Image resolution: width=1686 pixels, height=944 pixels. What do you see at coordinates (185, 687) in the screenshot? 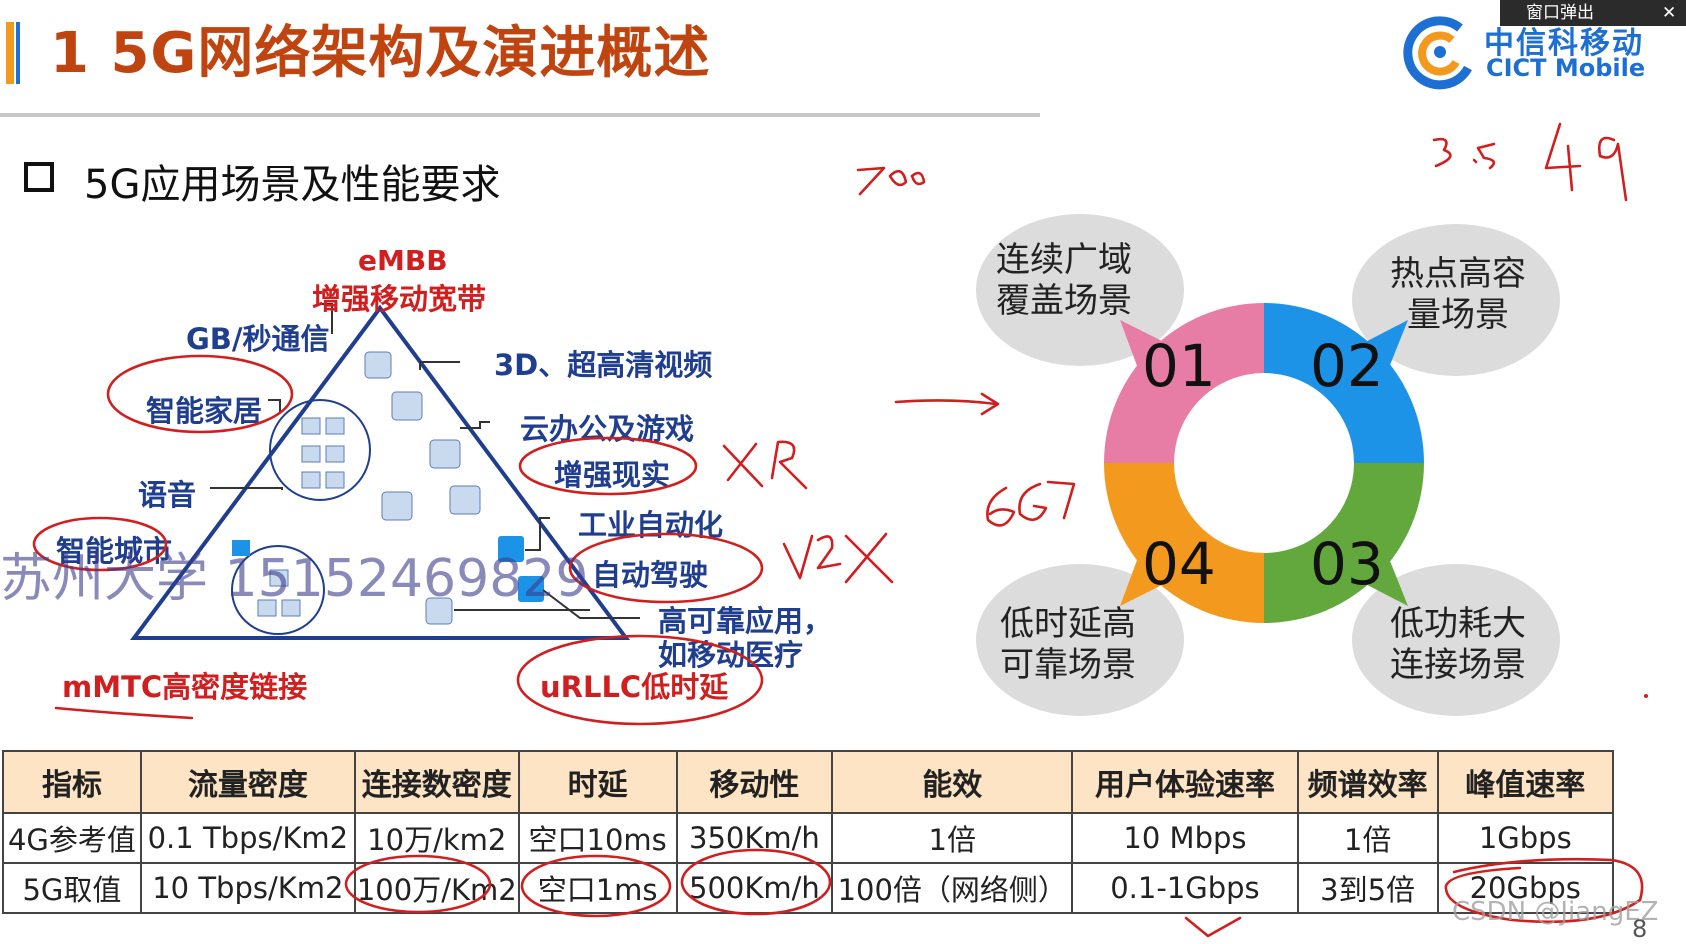
I see `mmtc-label: mMTC高密度链接` at bounding box center [185, 687].